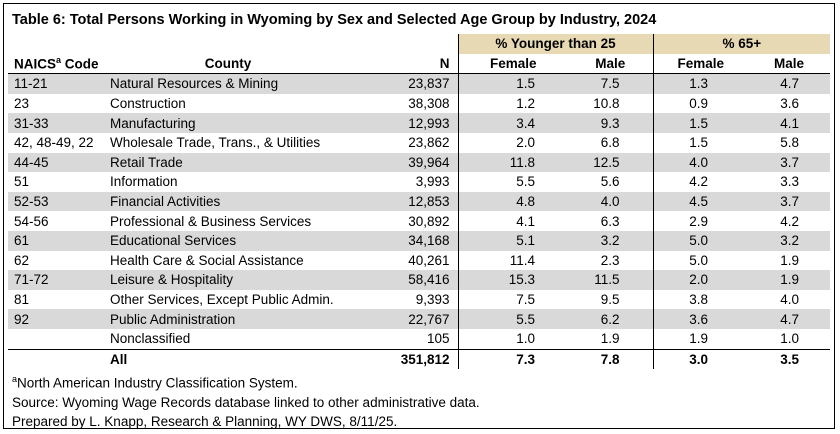 This screenshot has width=840, height=434. What do you see at coordinates (611, 280) in the screenshot?
I see `table-cell: 11.5` at bounding box center [611, 280].